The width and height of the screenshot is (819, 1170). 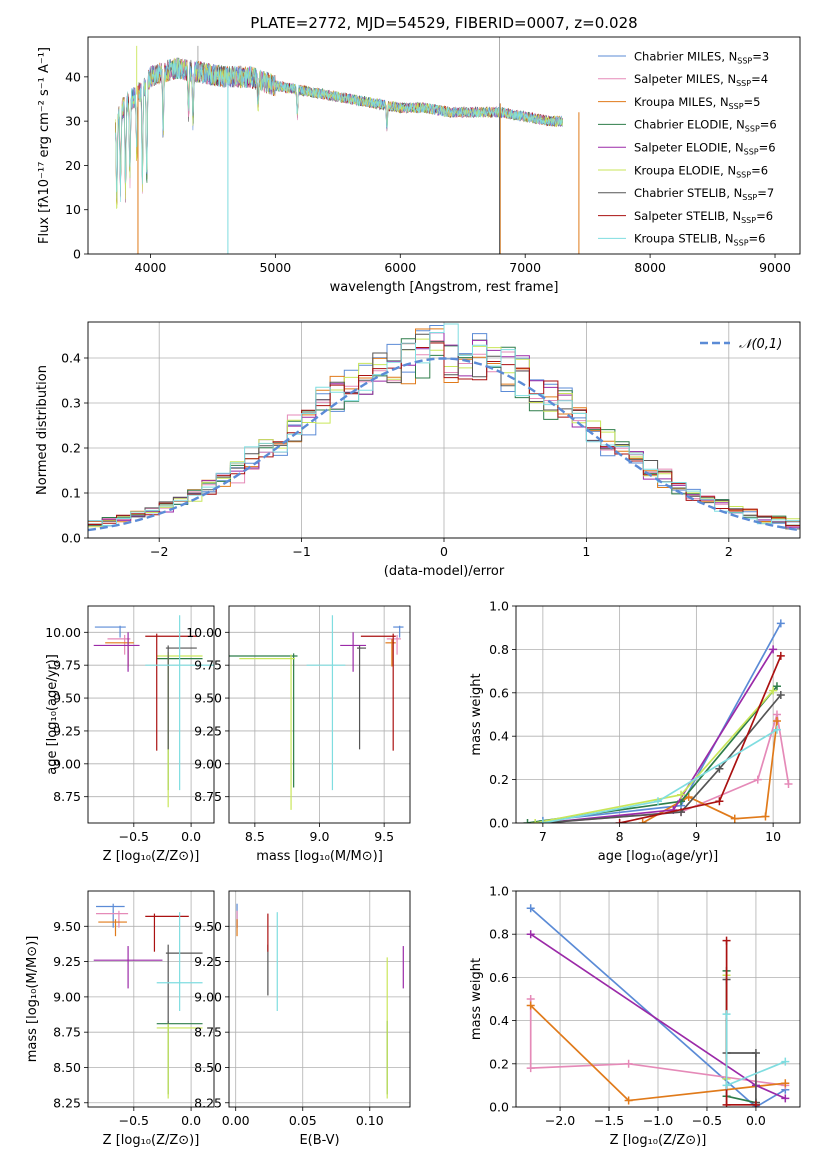 I want to click on y-tick-label: 0.0, so click(x=499, y=823).